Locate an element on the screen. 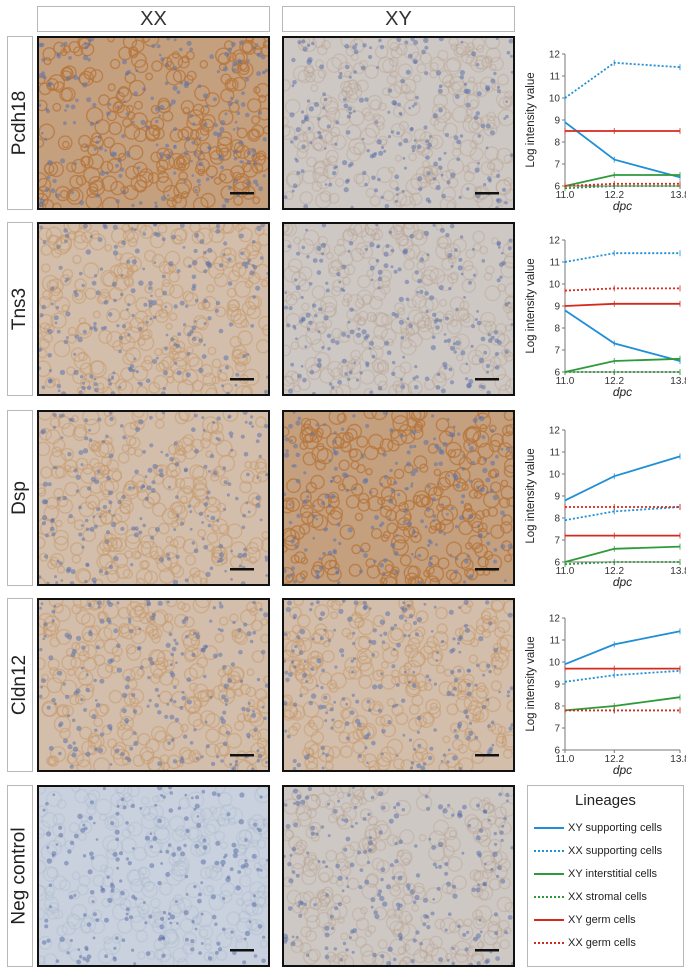 The width and height of the screenshot is (690, 972). y-tick-label: 9 is located at coordinates (557, 121).